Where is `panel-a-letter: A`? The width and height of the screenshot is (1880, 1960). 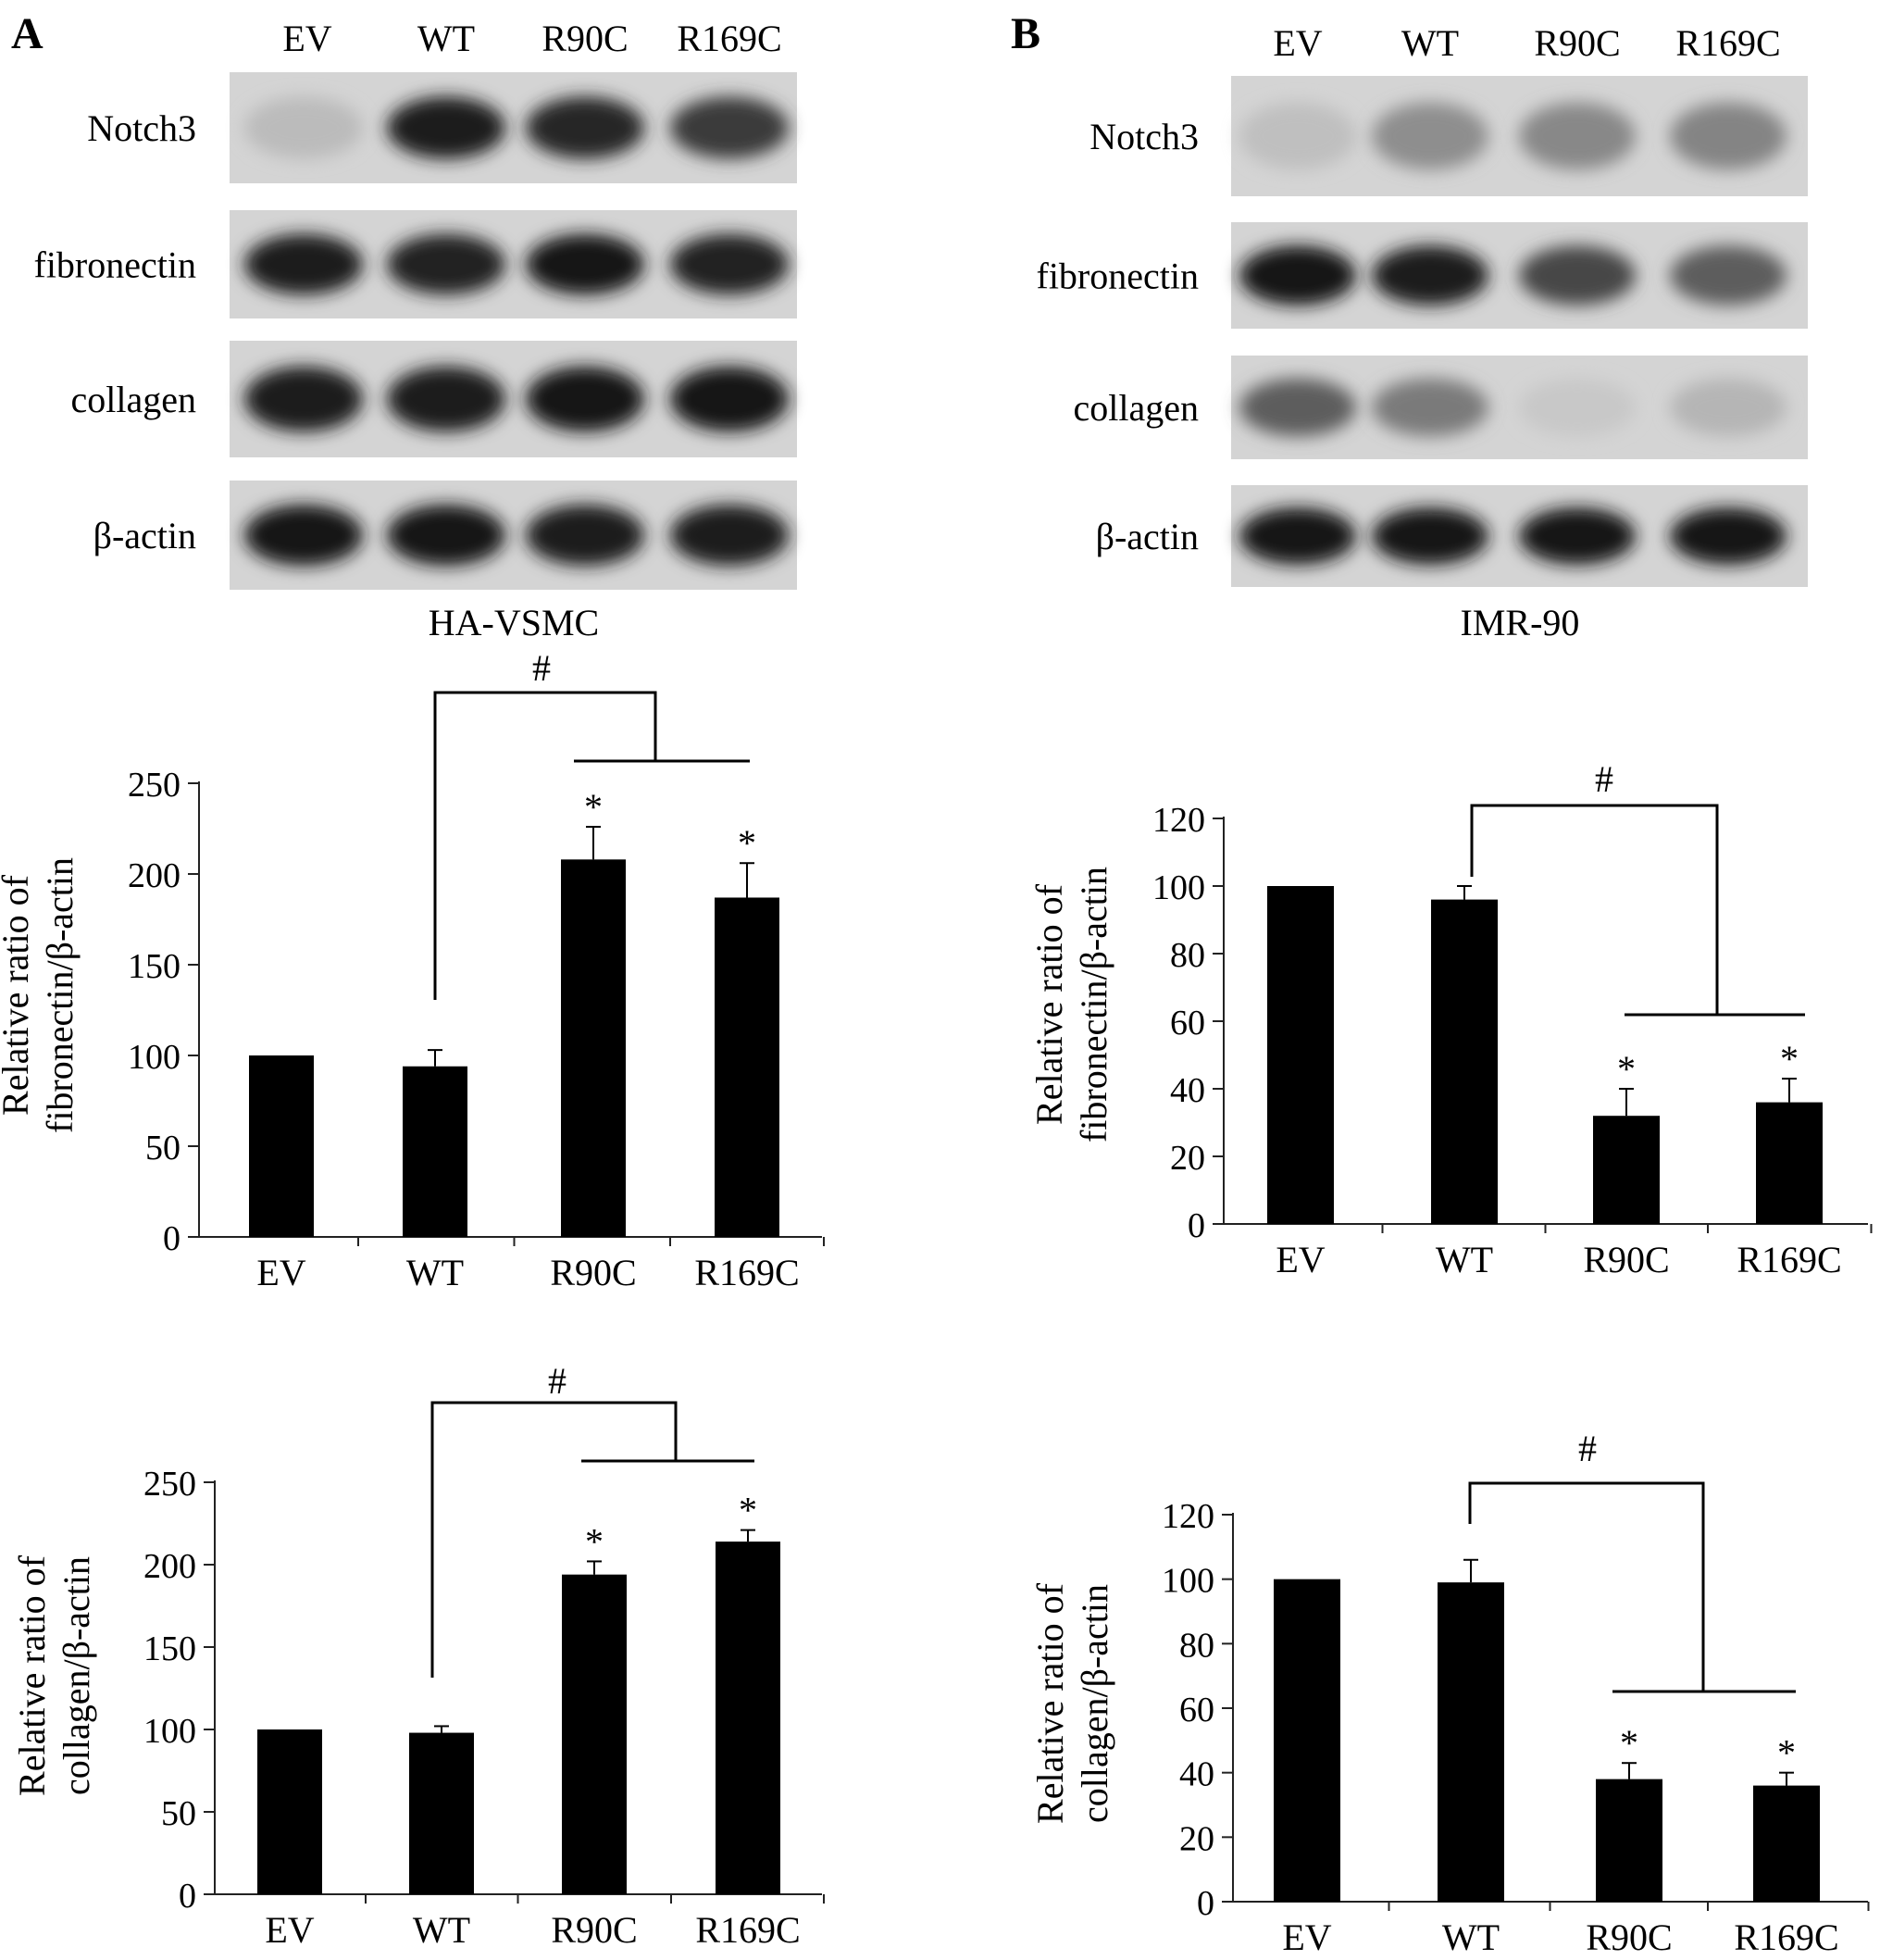
panel-a-letter: A is located at coordinates (28, 33).